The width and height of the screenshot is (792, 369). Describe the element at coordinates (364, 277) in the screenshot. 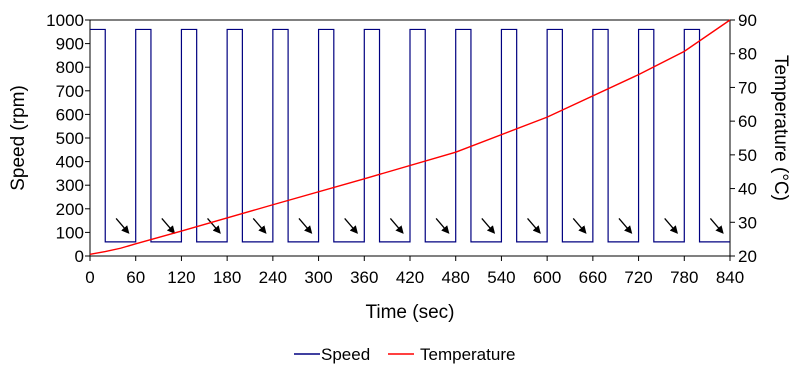

I see `x-tick-label: 360` at that location.